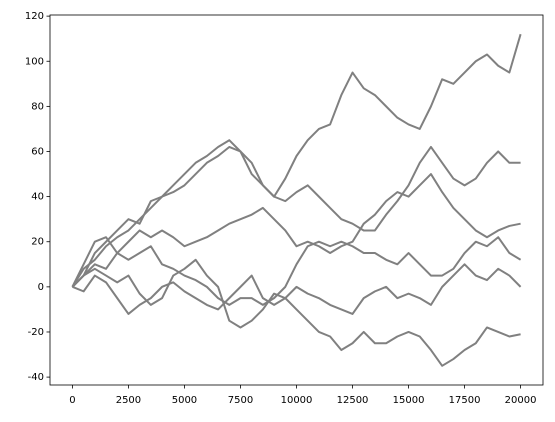 This screenshot has width=555, height=422. Describe the element at coordinates (37, 151) in the screenshot. I see `y-tick-label: 60` at that location.